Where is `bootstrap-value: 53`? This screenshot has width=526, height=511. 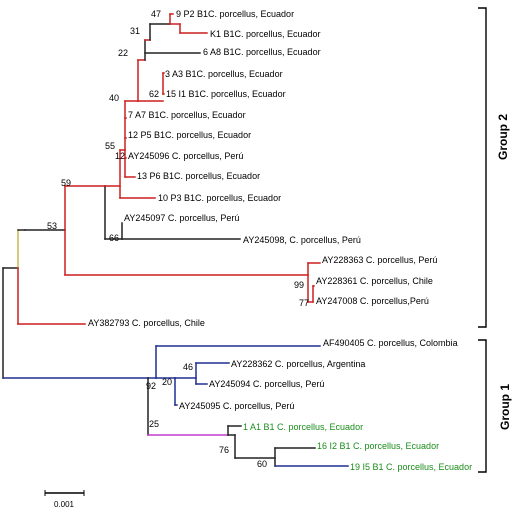
bootstrap-value: 53 is located at coordinates (52, 226).